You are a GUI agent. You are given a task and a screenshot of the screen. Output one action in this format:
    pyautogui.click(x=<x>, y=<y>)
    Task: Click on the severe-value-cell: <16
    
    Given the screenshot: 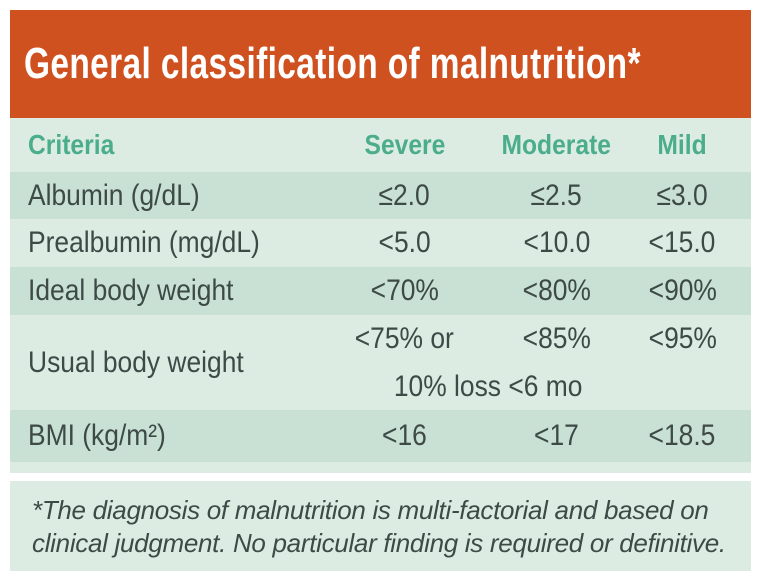 What is the action you would take?
    pyautogui.click(x=404, y=435)
    